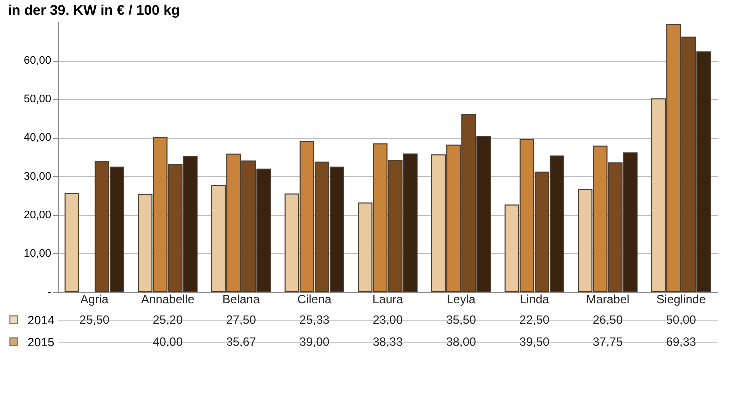 The image size is (748, 420). What do you see at coordinates (608, 320) in the screenshot?
I see `data-label: 26,50` at bounding box center [608, 320].